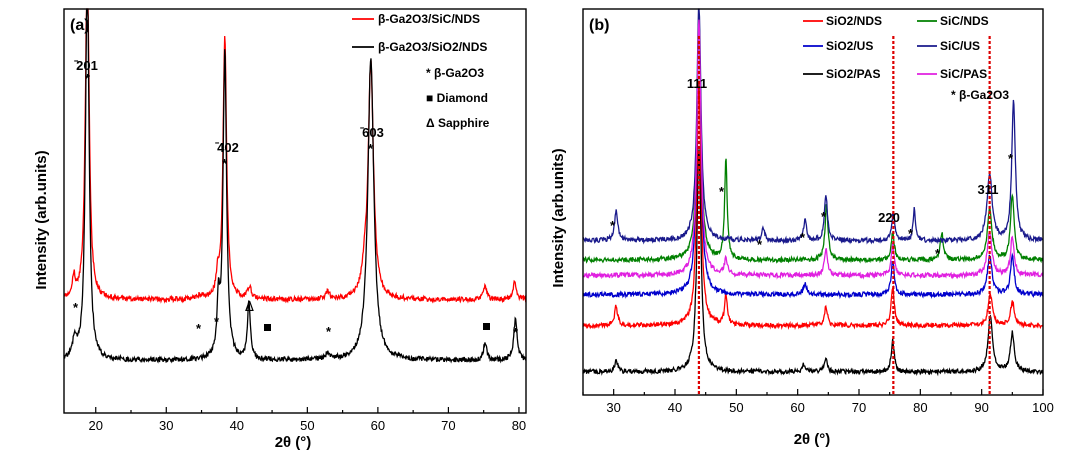  I want to click on x-tick-label: 100, so click(1043, 407).